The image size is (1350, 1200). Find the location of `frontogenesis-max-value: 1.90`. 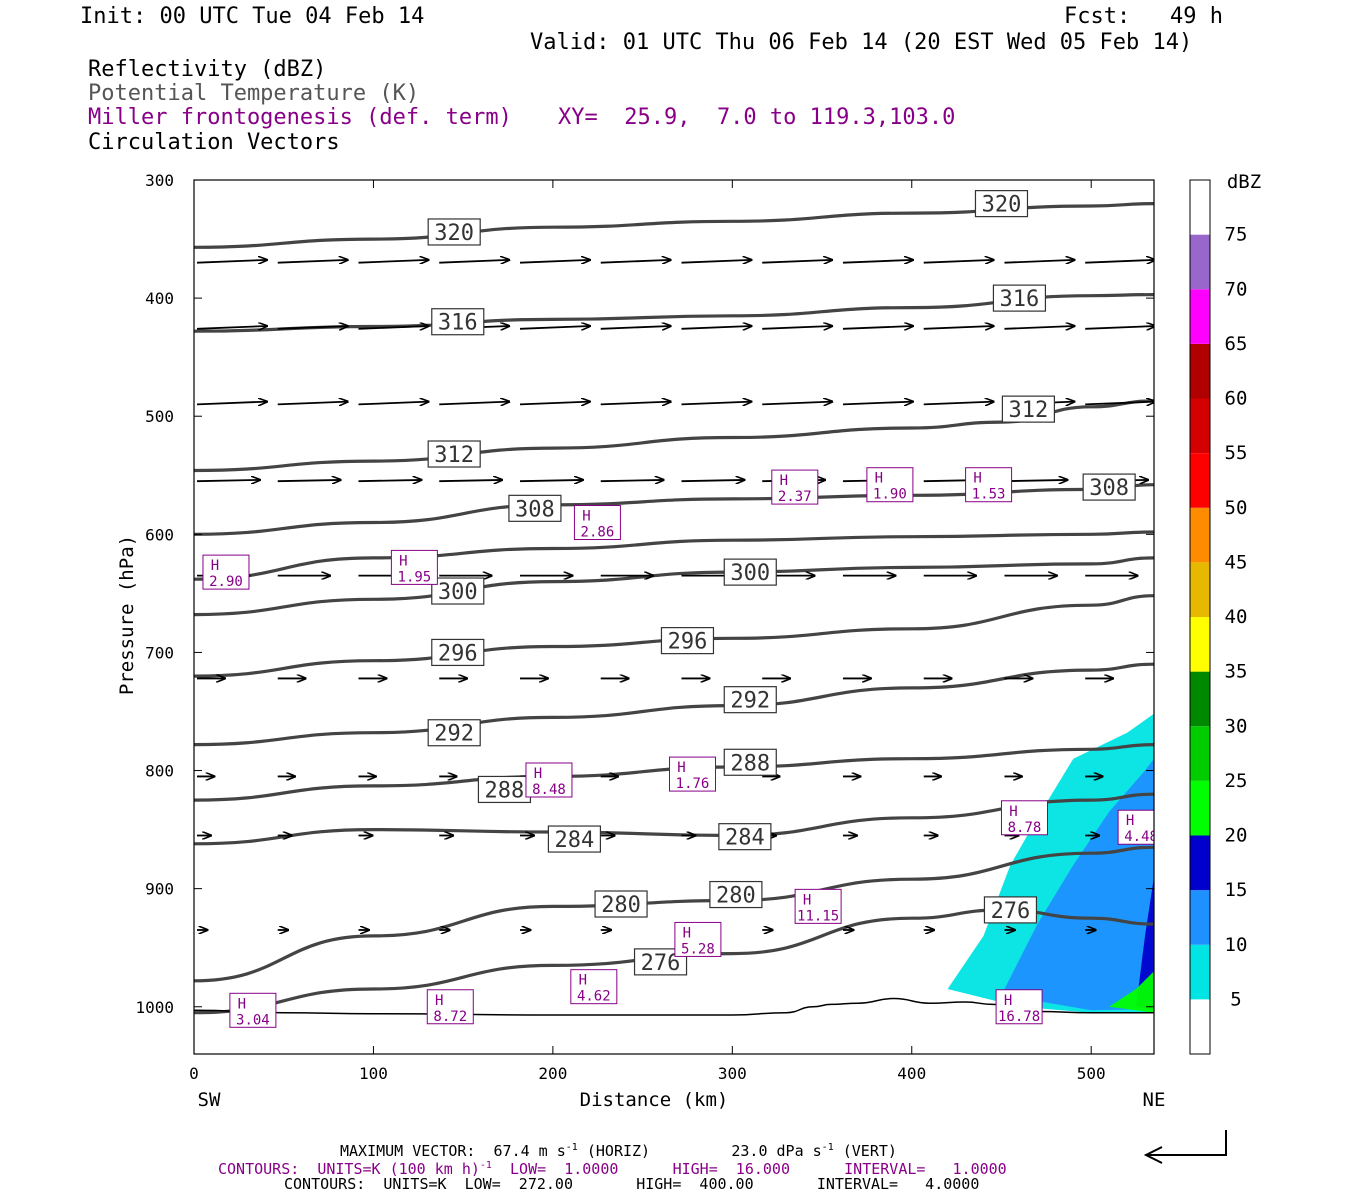

frontogenesis-max-value: 1.90 is located at coordinates (890, 495).